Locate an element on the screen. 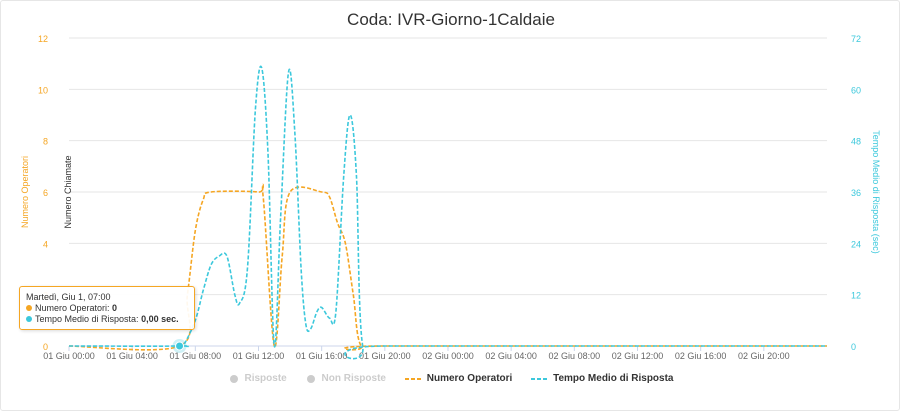 The width and height of the screenshot is (900, 412). legend-item-numero-operatori: Numero Operatori is located at coordinates (458, 378).